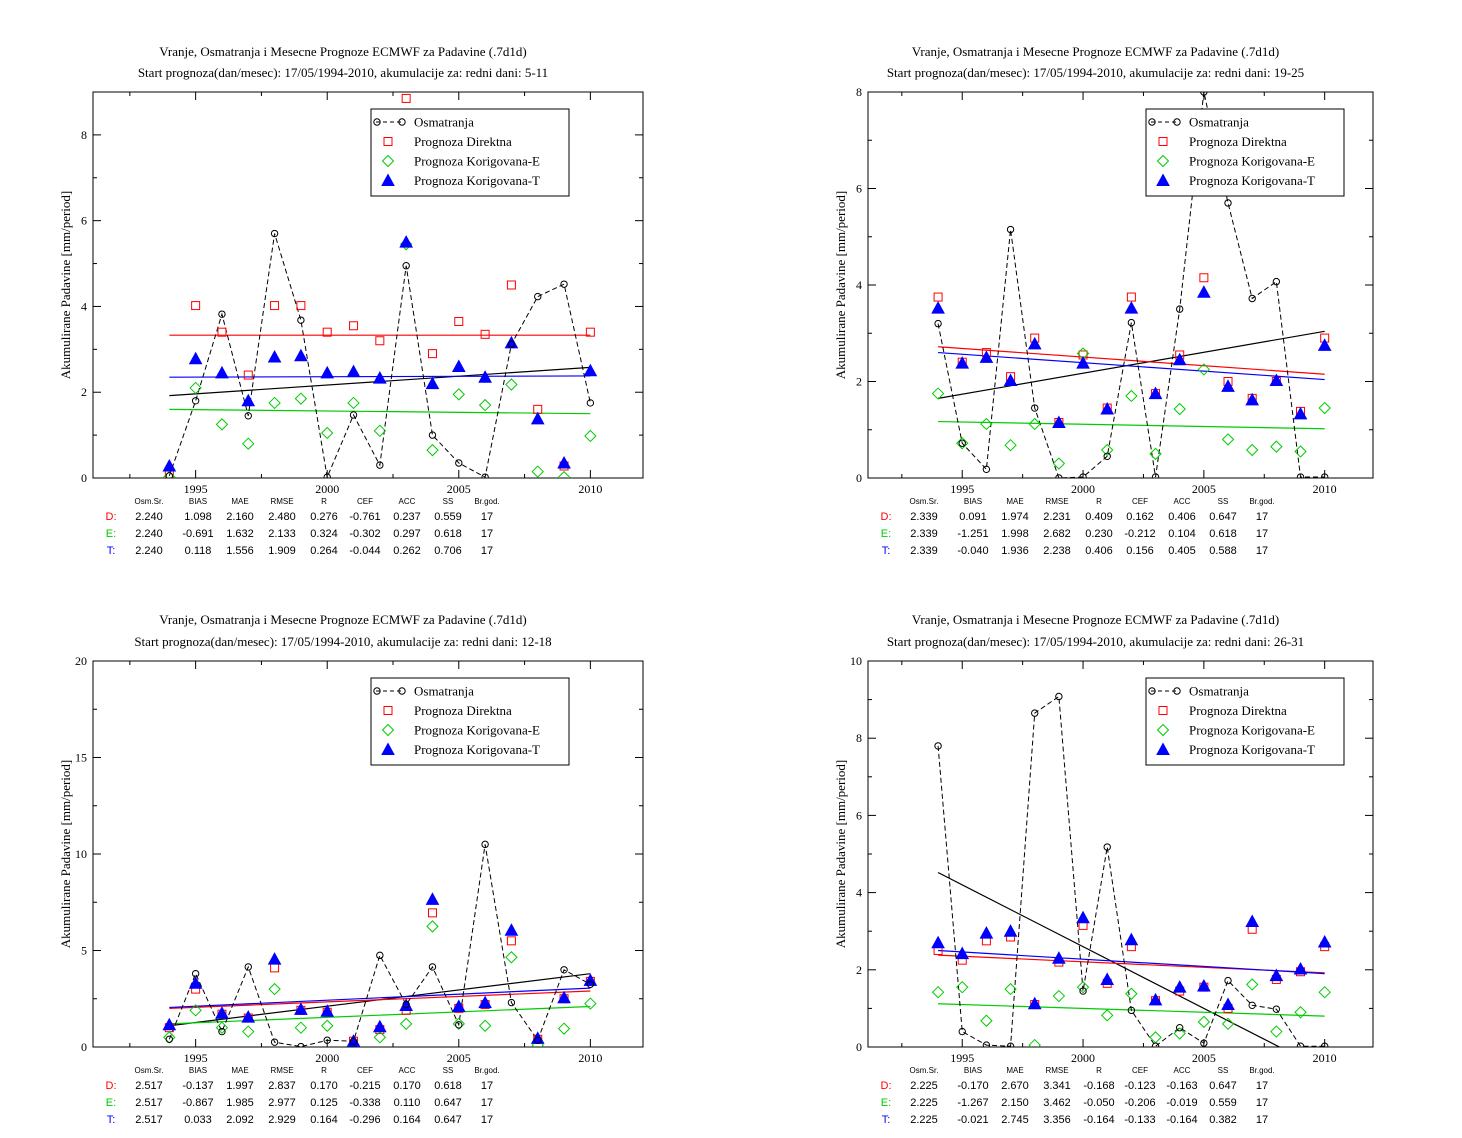  Describe the element at coordinates (1131, 285) in the screenshot. I see `observation-line` at that location.